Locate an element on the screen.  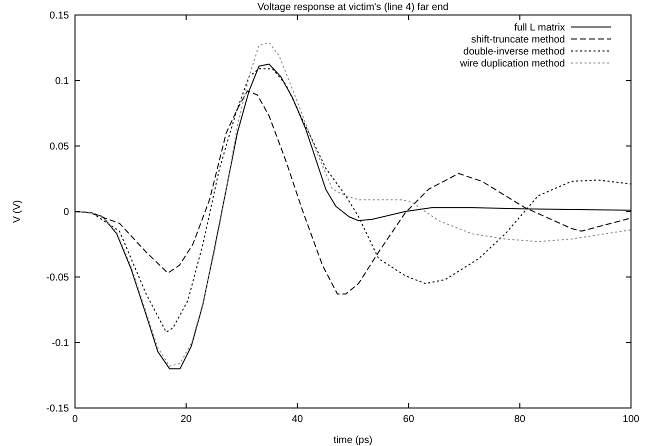
legend-label: shift-truncate method is located at coordinates (518, 40).